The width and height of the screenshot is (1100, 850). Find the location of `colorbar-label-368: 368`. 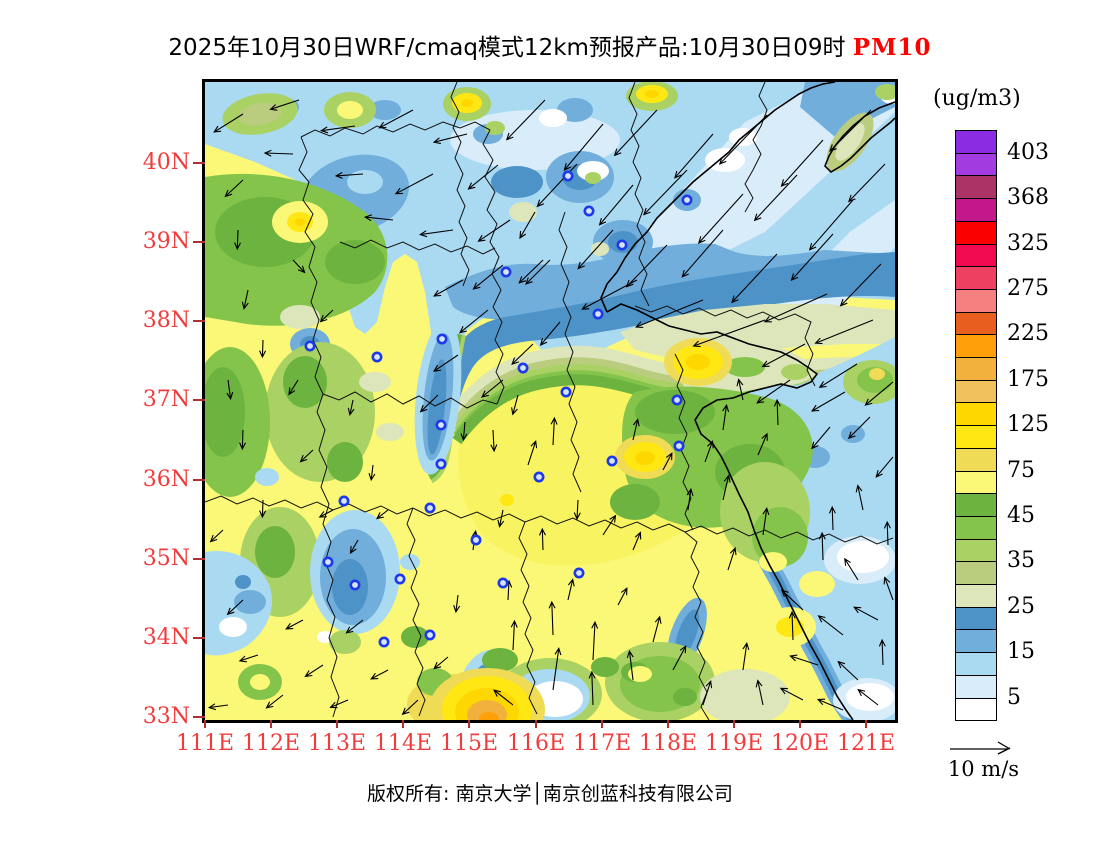

colorbar-label-368: 368 is located at coordinates (1028, 197).